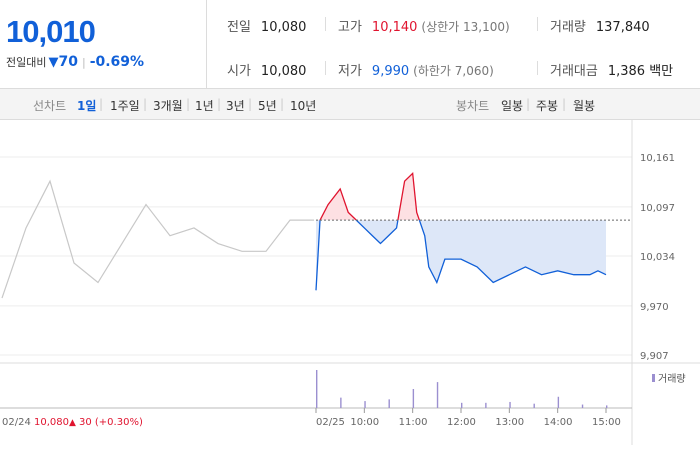 This screenshot has height=450, width=700. I want to click on stat-low-label: 저가, so click(350, 71).